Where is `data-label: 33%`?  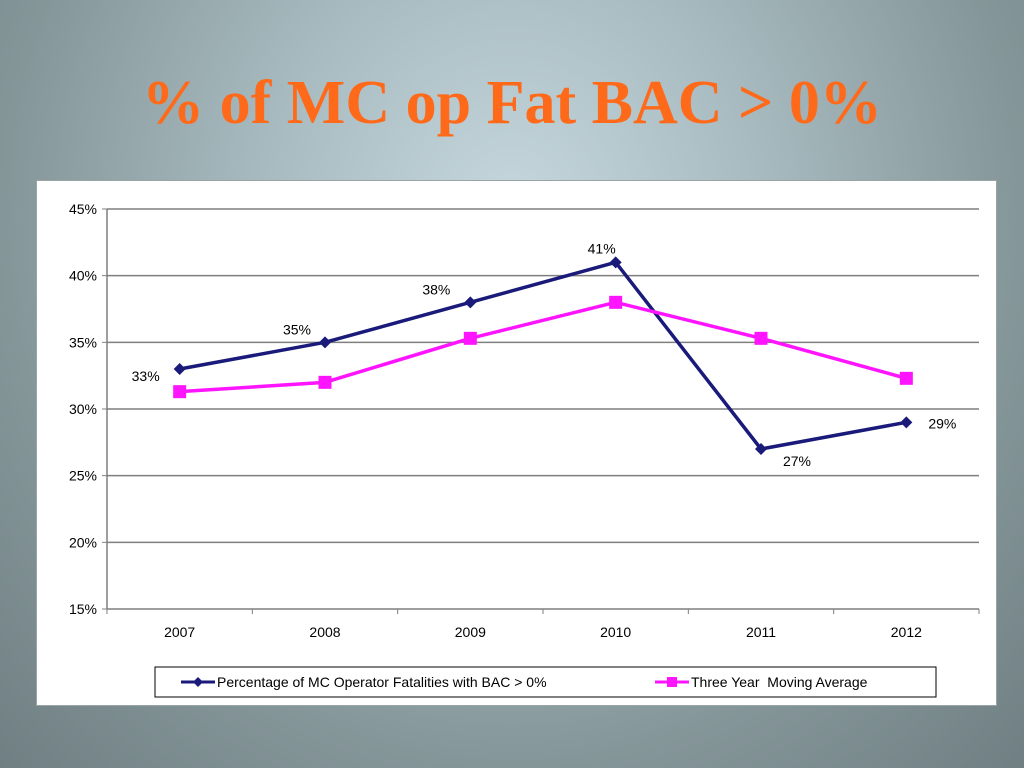
data-label: 33% is located at coordinates (146, 376).